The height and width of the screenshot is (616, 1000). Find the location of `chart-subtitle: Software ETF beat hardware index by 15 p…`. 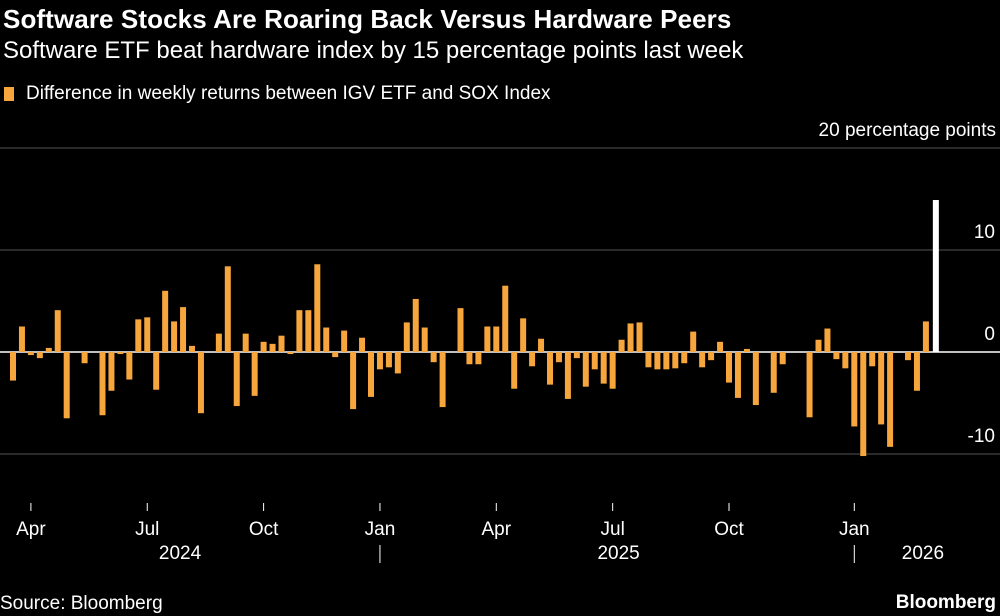

chart-subtitle: Software ETF beat hardware index by 15 p… is located at coordinates (373, 50).